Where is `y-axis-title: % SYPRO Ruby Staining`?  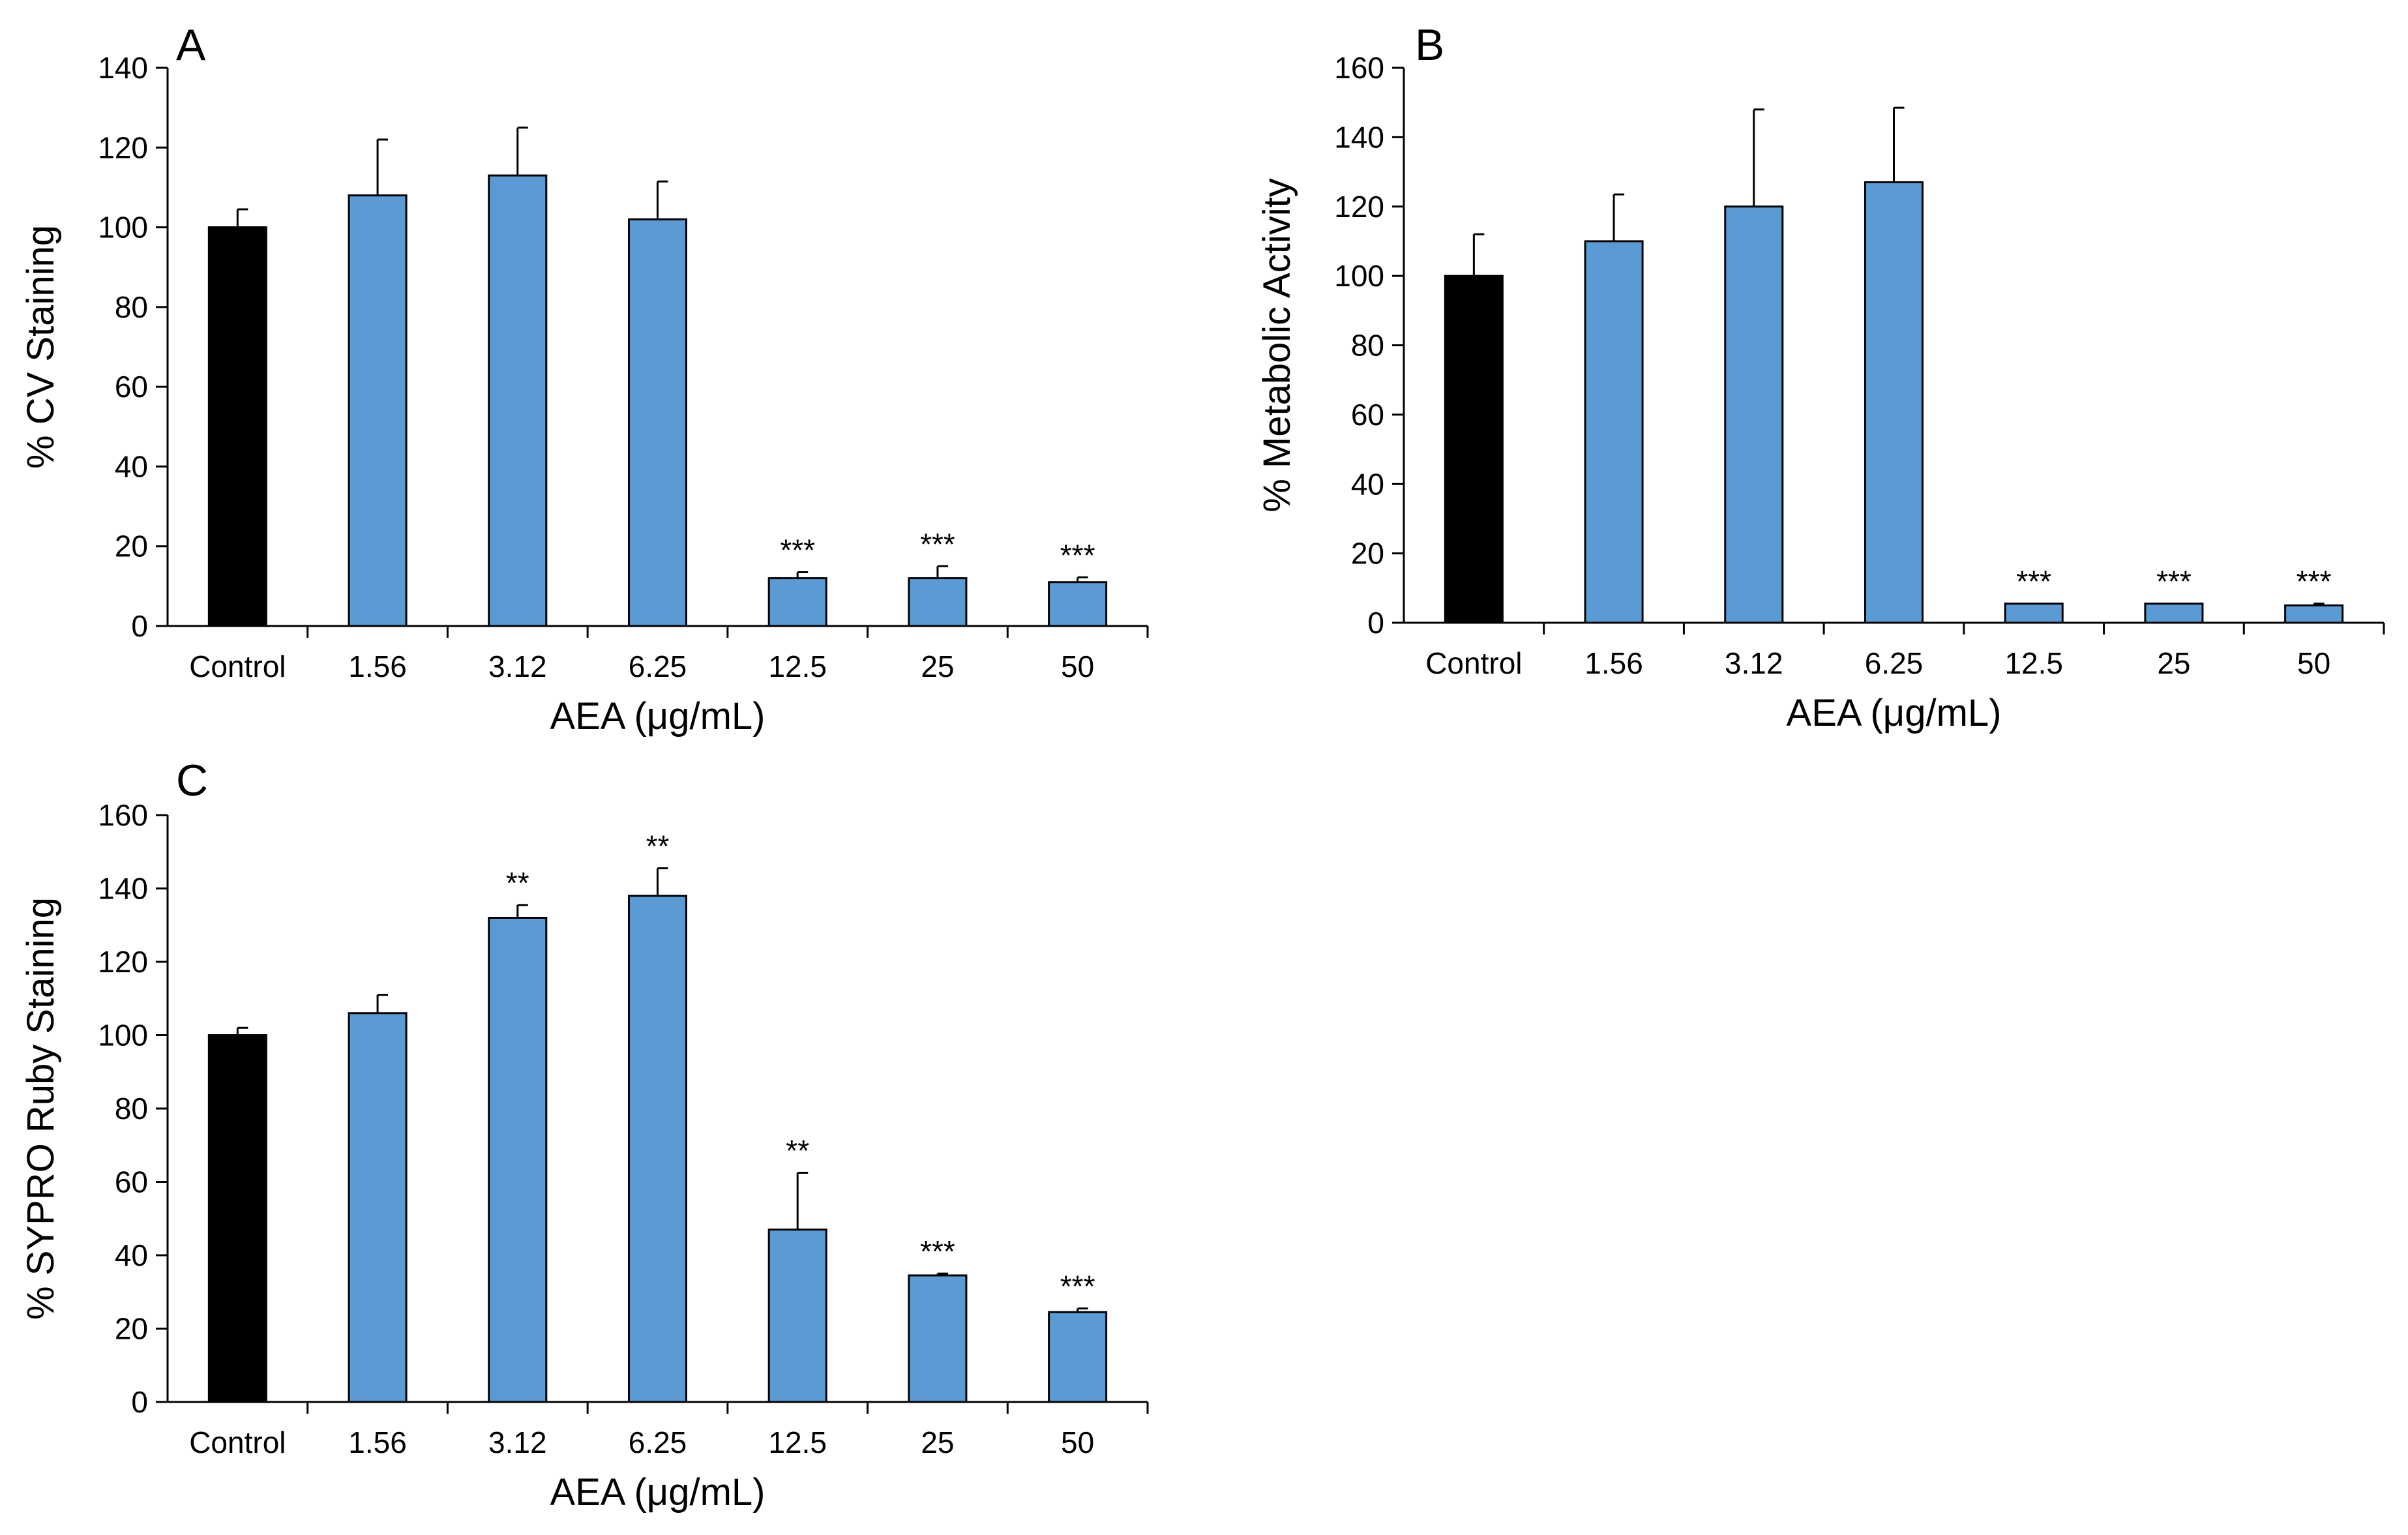
y-axis-title: % SYPRO Ruby Staining is located at coordinates (41, 1108).